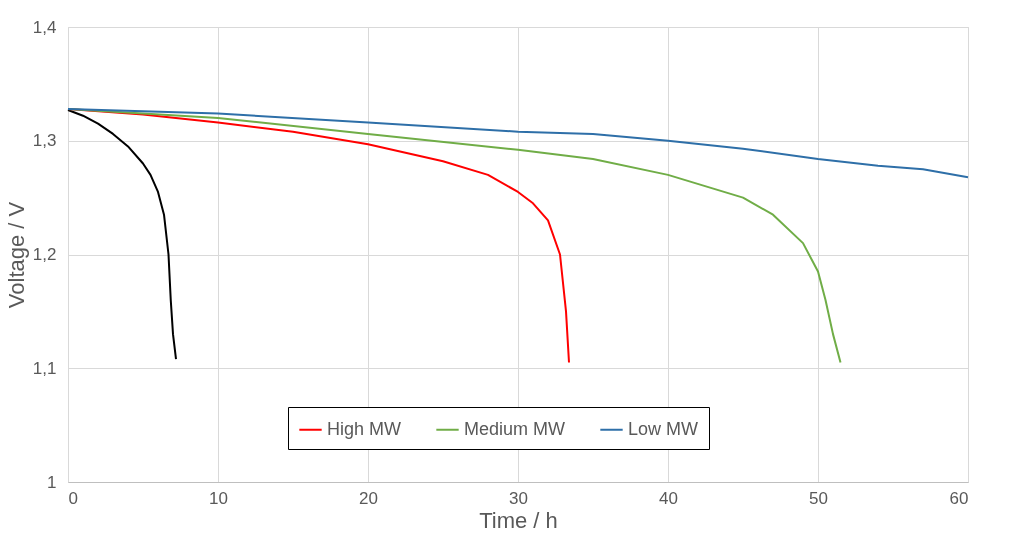 Image resolution: width=1020 pixels, height=550 pixels. Describe the element at coordinates (218, 498) in the screenshot. I see `x-tick-label: 10` at that location.